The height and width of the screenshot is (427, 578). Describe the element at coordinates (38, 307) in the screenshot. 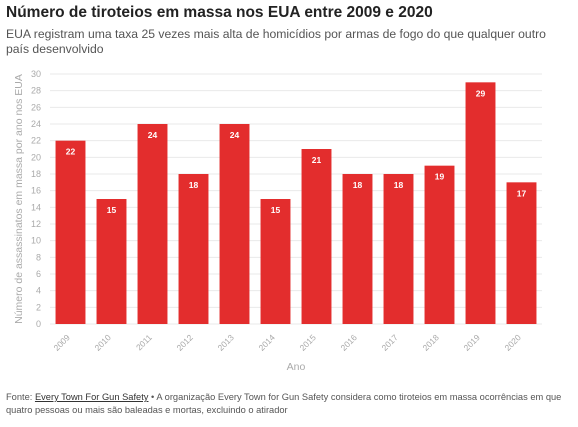

I see `y-tick-label: 2` at that location.